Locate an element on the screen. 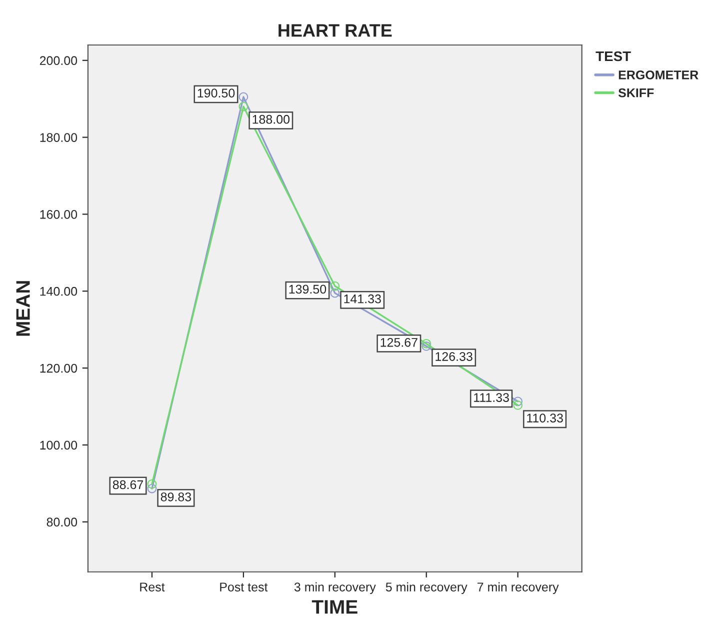 Image resolution: width=721 pixels, height=625 pixels. x-tick-label: Rest is located at coordinates (152, 587).